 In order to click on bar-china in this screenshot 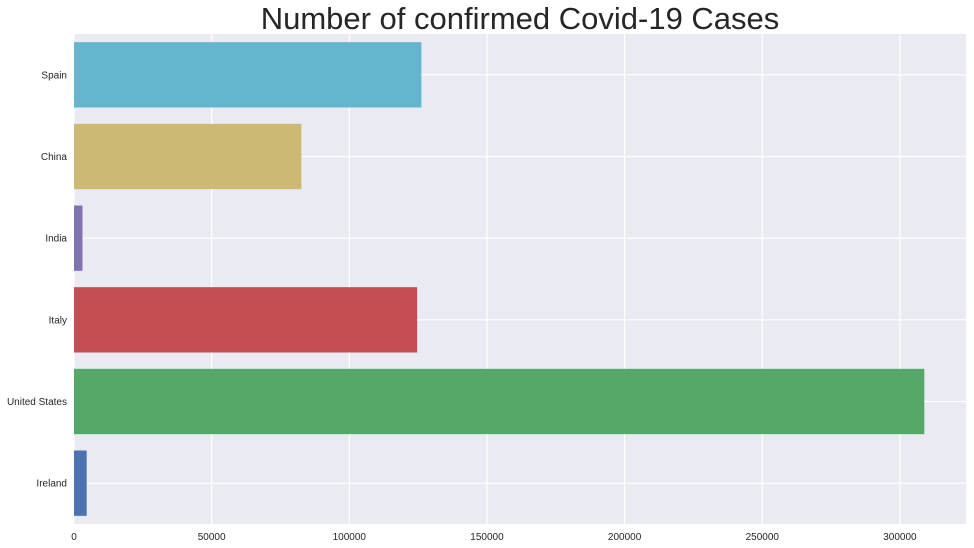, I will do `click(188, 156)`.